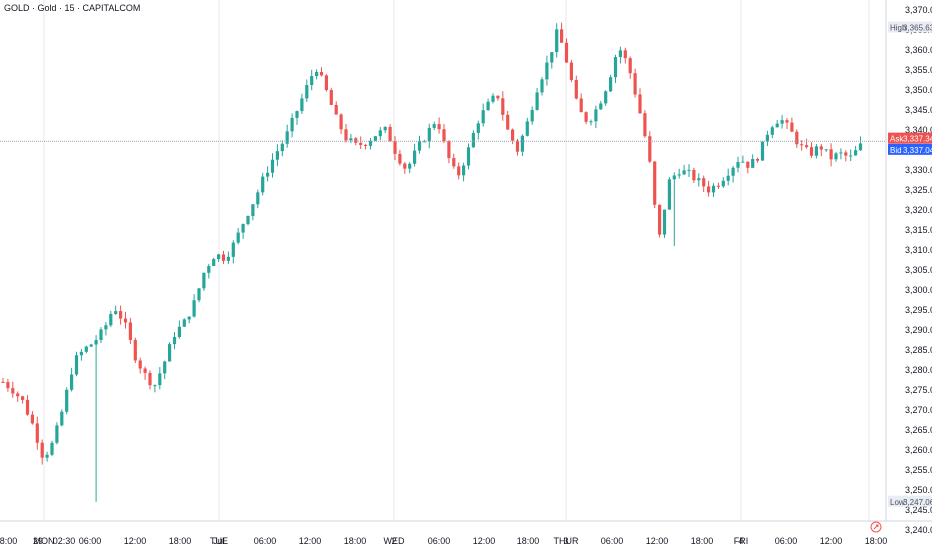 The width and height of the screenshot is (932, 550). Describe the element at coordinates (897, 502) in the screenshot. I see `svg-text: Low` at that location.